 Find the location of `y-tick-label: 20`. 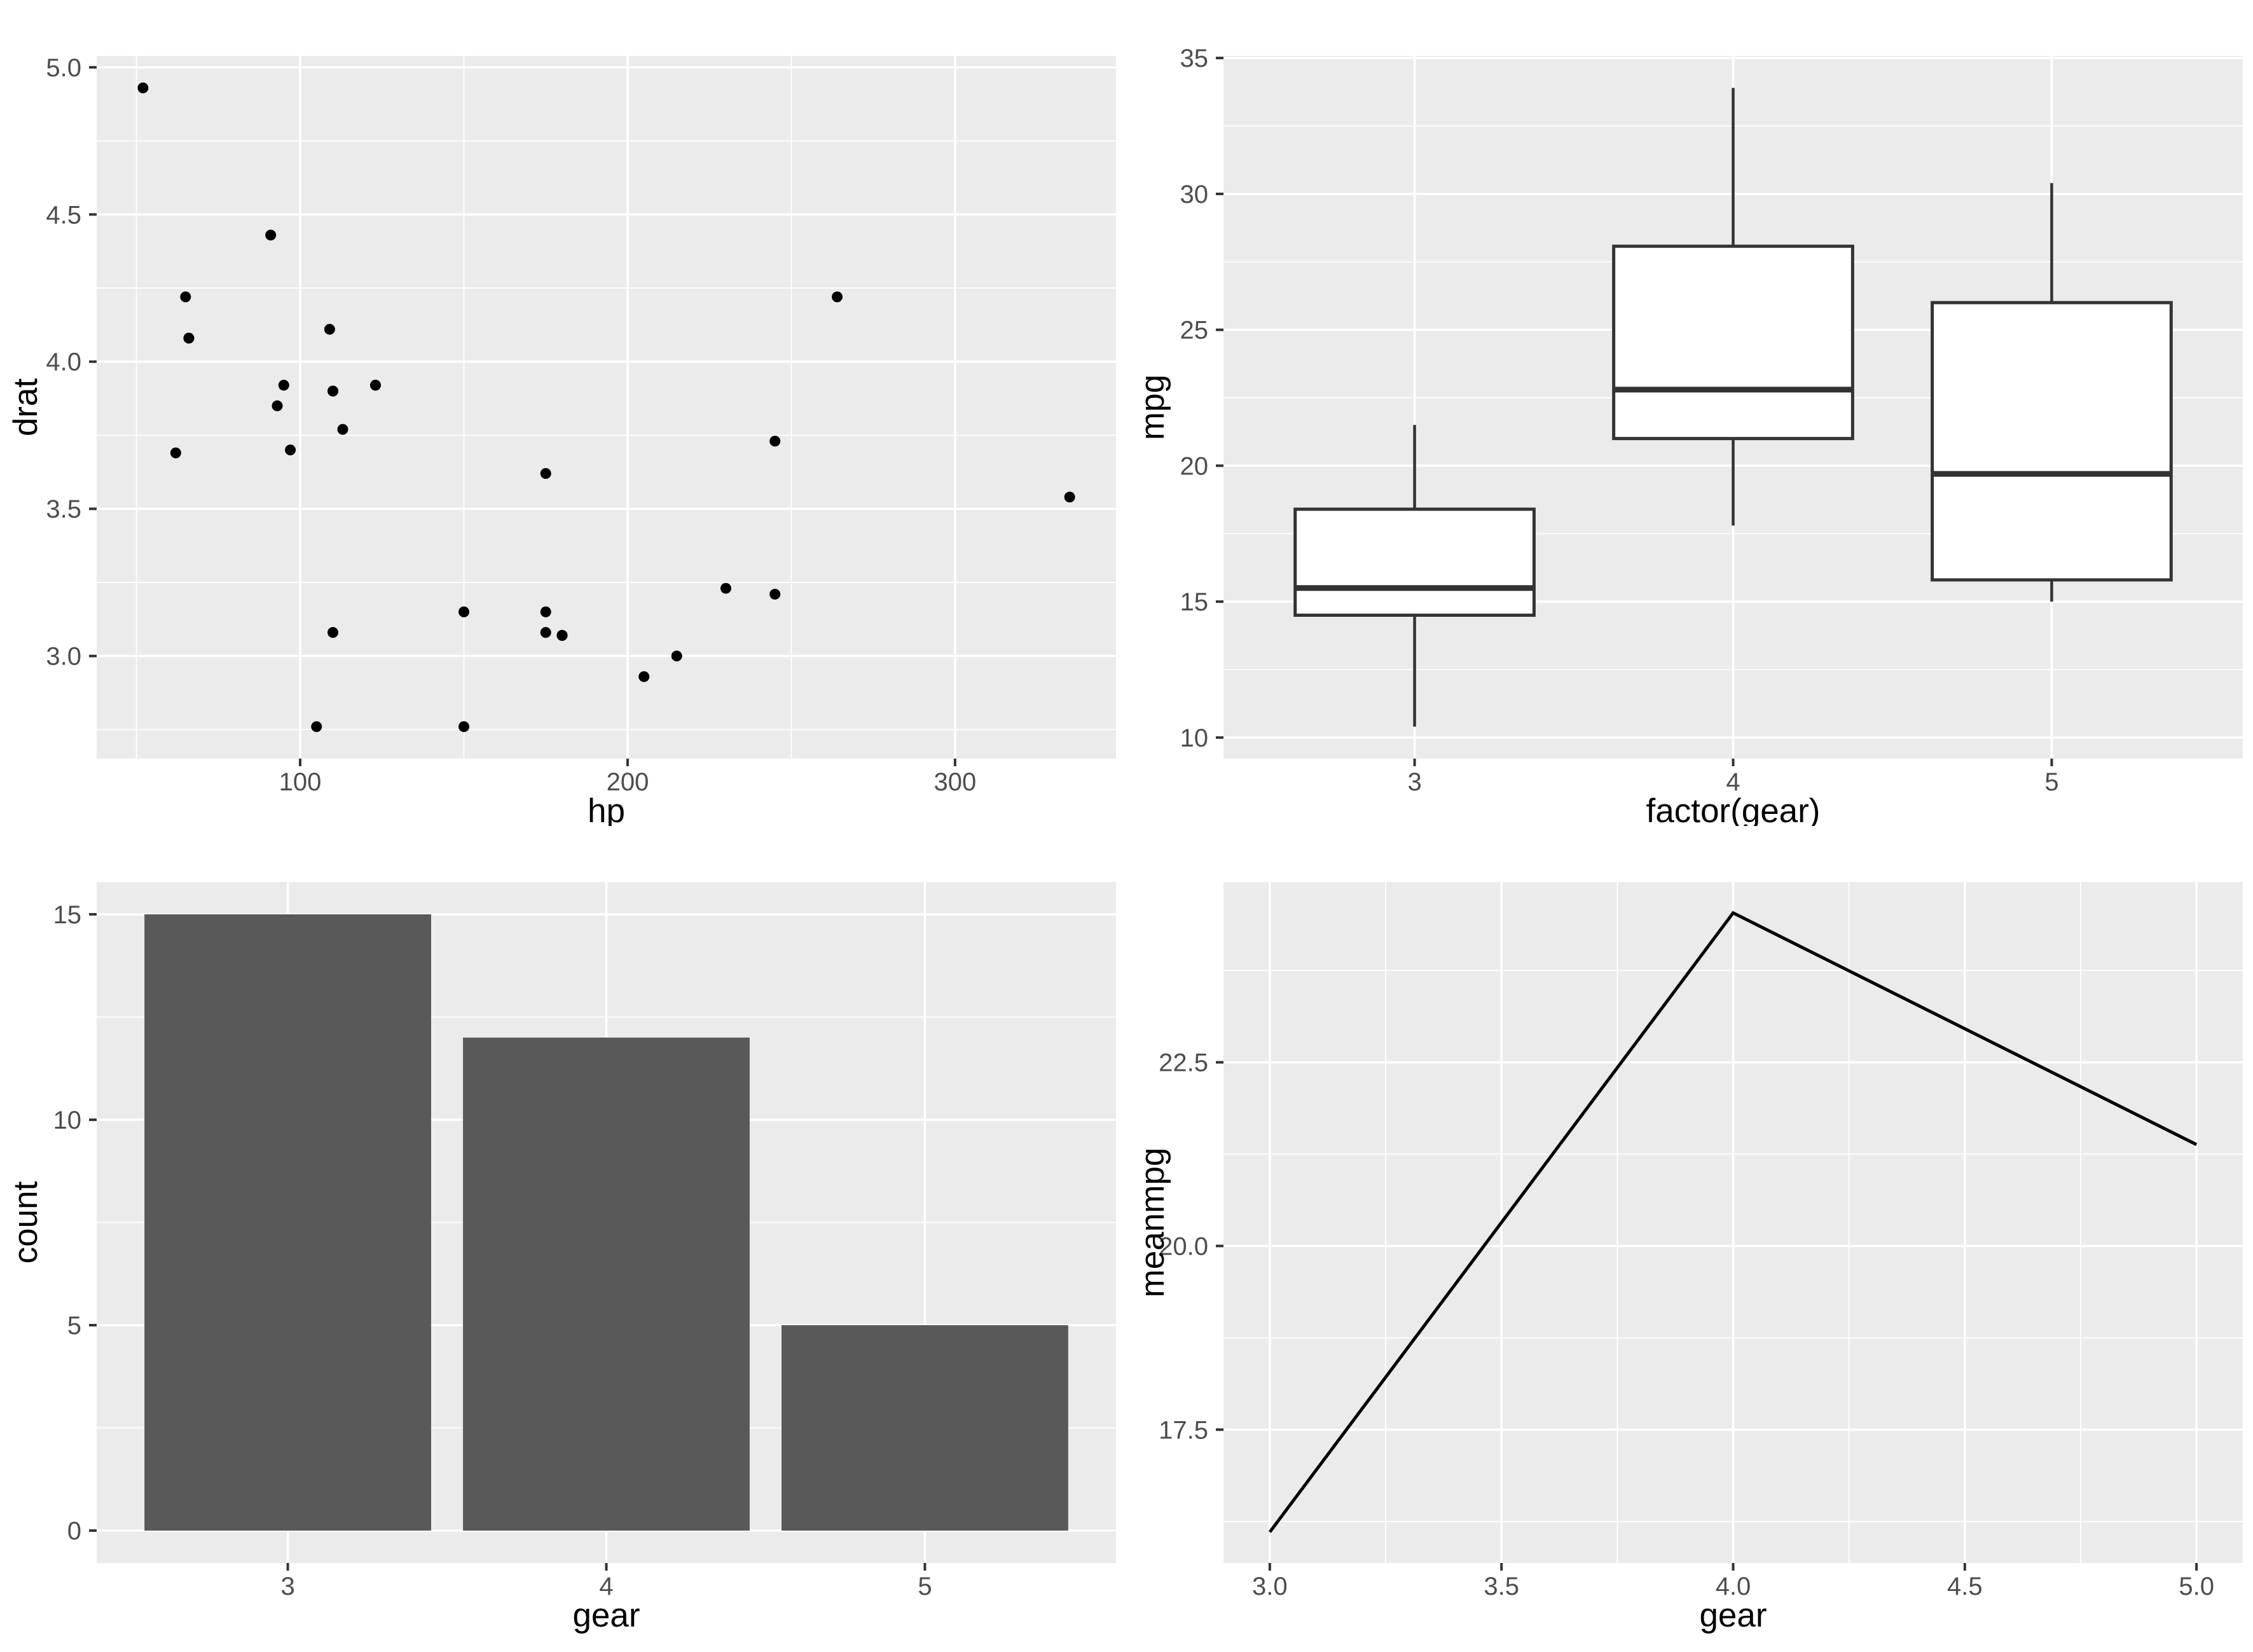

y-tick-label: 20 is located at coordinates (1194, 466).